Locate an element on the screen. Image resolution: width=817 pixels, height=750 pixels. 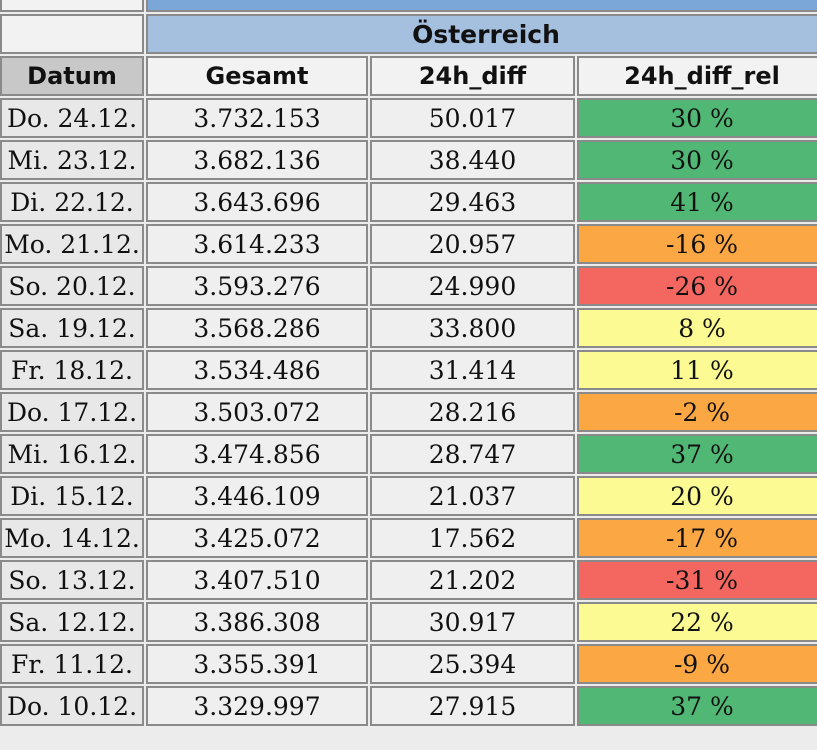
corner-top-blank is located at coordinates (72, 6).